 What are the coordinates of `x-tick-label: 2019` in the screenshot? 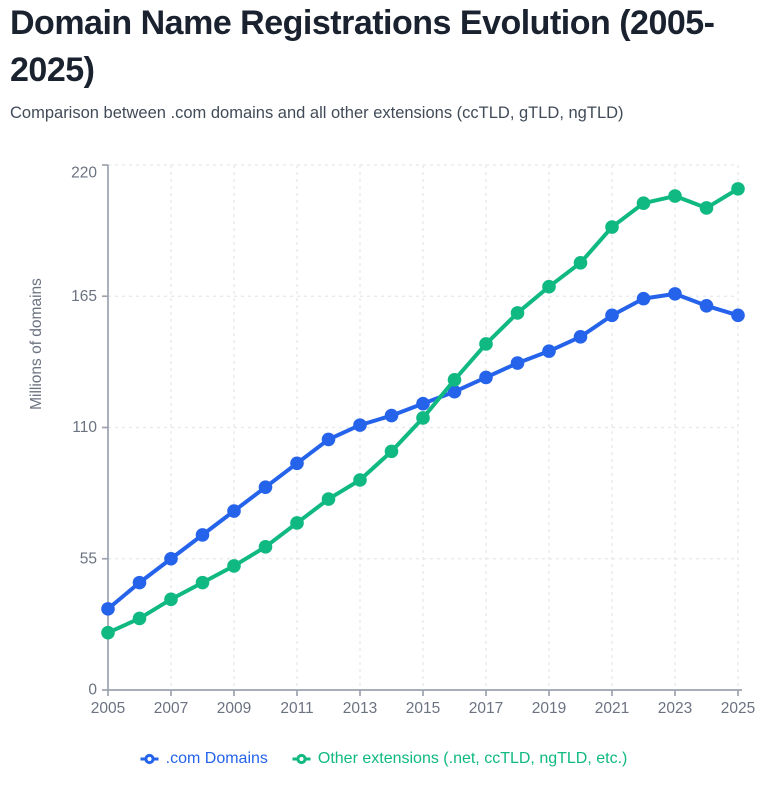 It's located at (549, 708).